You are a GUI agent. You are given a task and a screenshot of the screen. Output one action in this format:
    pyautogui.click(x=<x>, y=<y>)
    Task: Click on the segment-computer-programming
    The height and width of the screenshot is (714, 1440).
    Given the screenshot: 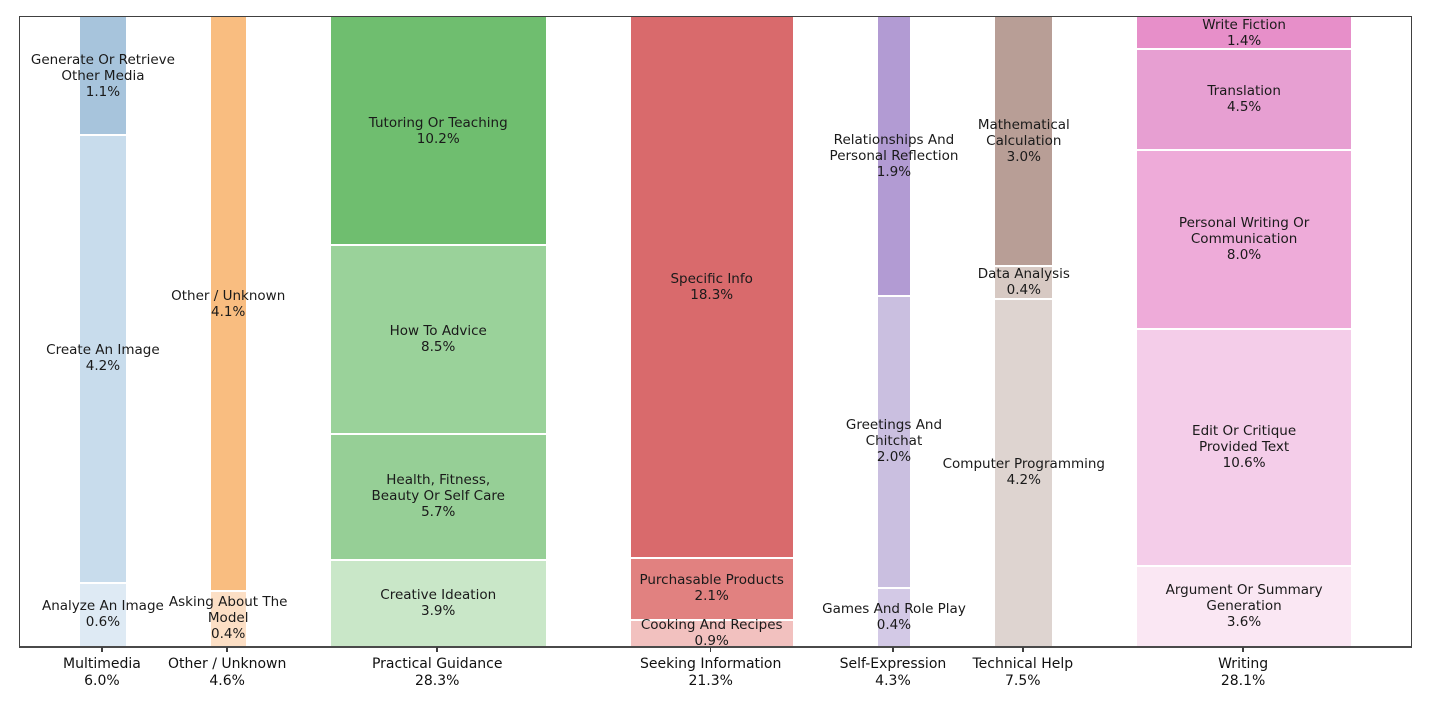 What is the action you would take?
    pyautogui.click(x=1024, y=472)
    